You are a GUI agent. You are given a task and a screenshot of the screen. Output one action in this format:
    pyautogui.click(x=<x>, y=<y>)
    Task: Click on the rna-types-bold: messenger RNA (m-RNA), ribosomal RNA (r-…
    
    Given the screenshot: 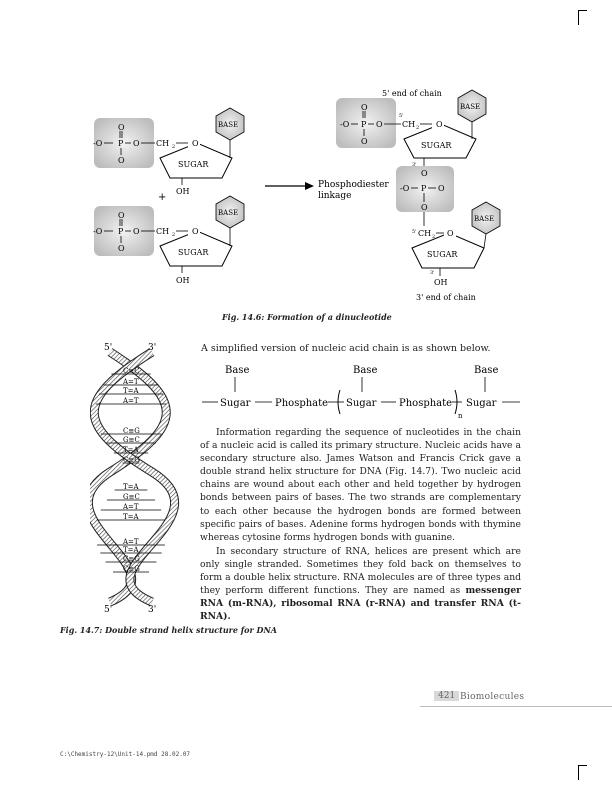 What is the action you would take?
    pyautogui.click(x=360, y=604)
    